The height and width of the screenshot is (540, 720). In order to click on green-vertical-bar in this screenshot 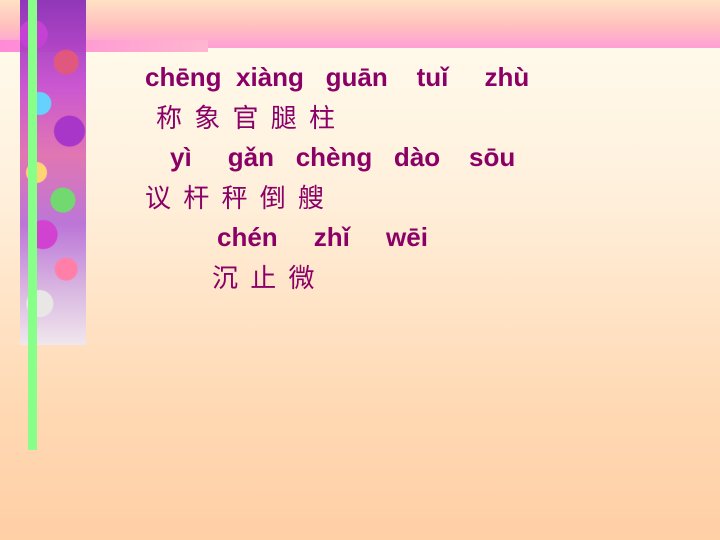, I will do `click(32, 225)`.